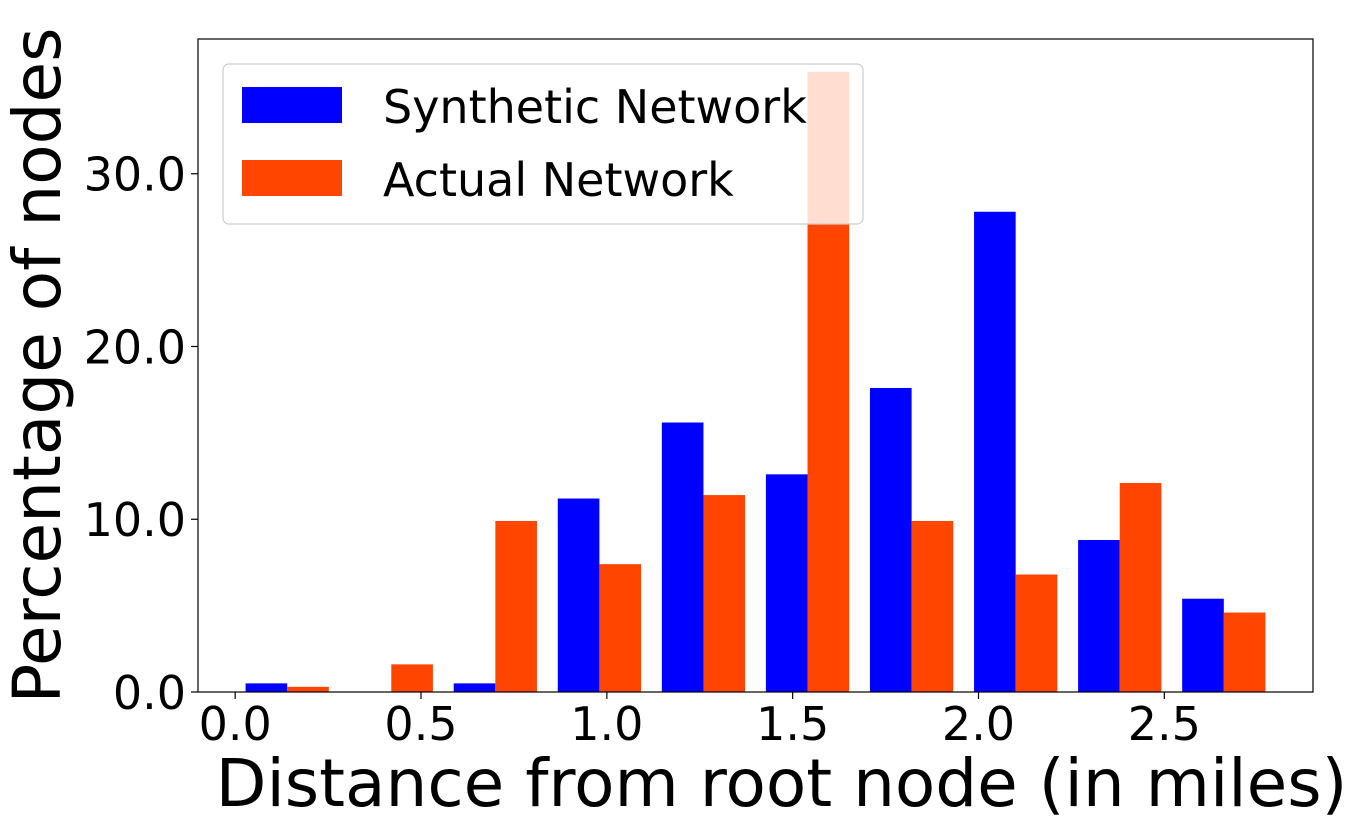 Image resolution: width=1362 pixels, height=825 pixels. What do you see at coordinates (292, 105) in the screenshot?
I see `legend-swatch-synthetic` at bounding box center [292, 105].